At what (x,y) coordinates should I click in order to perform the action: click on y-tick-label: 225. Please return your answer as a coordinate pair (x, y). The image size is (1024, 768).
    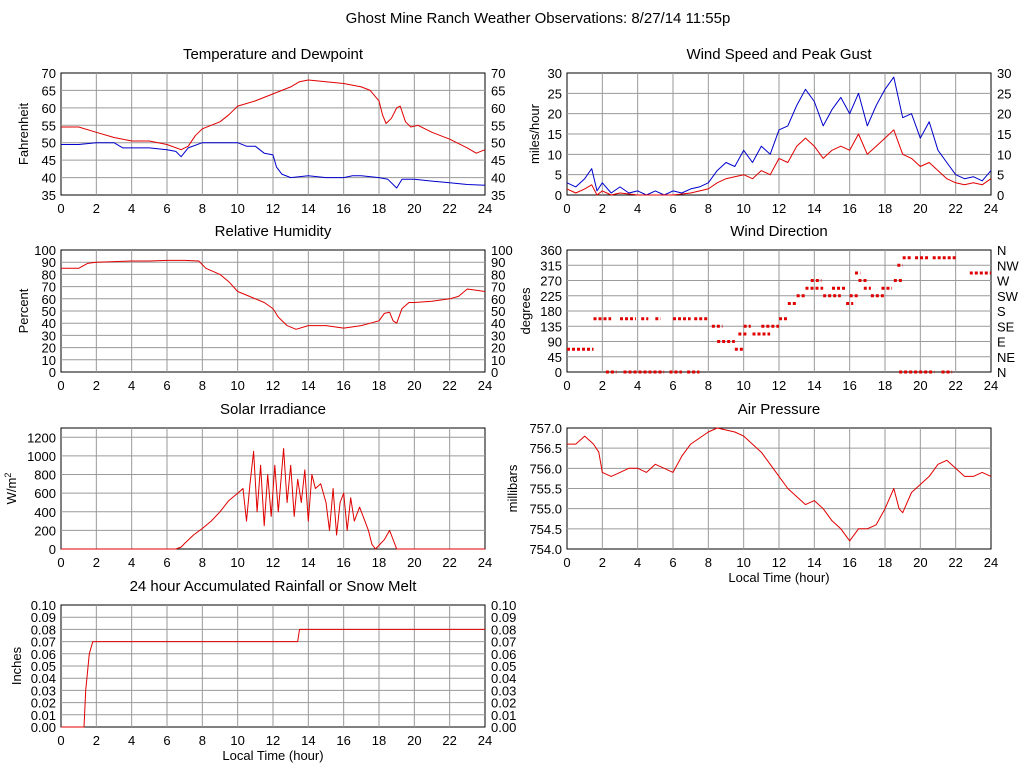
    Looking at the image, I should click on (551, 296).